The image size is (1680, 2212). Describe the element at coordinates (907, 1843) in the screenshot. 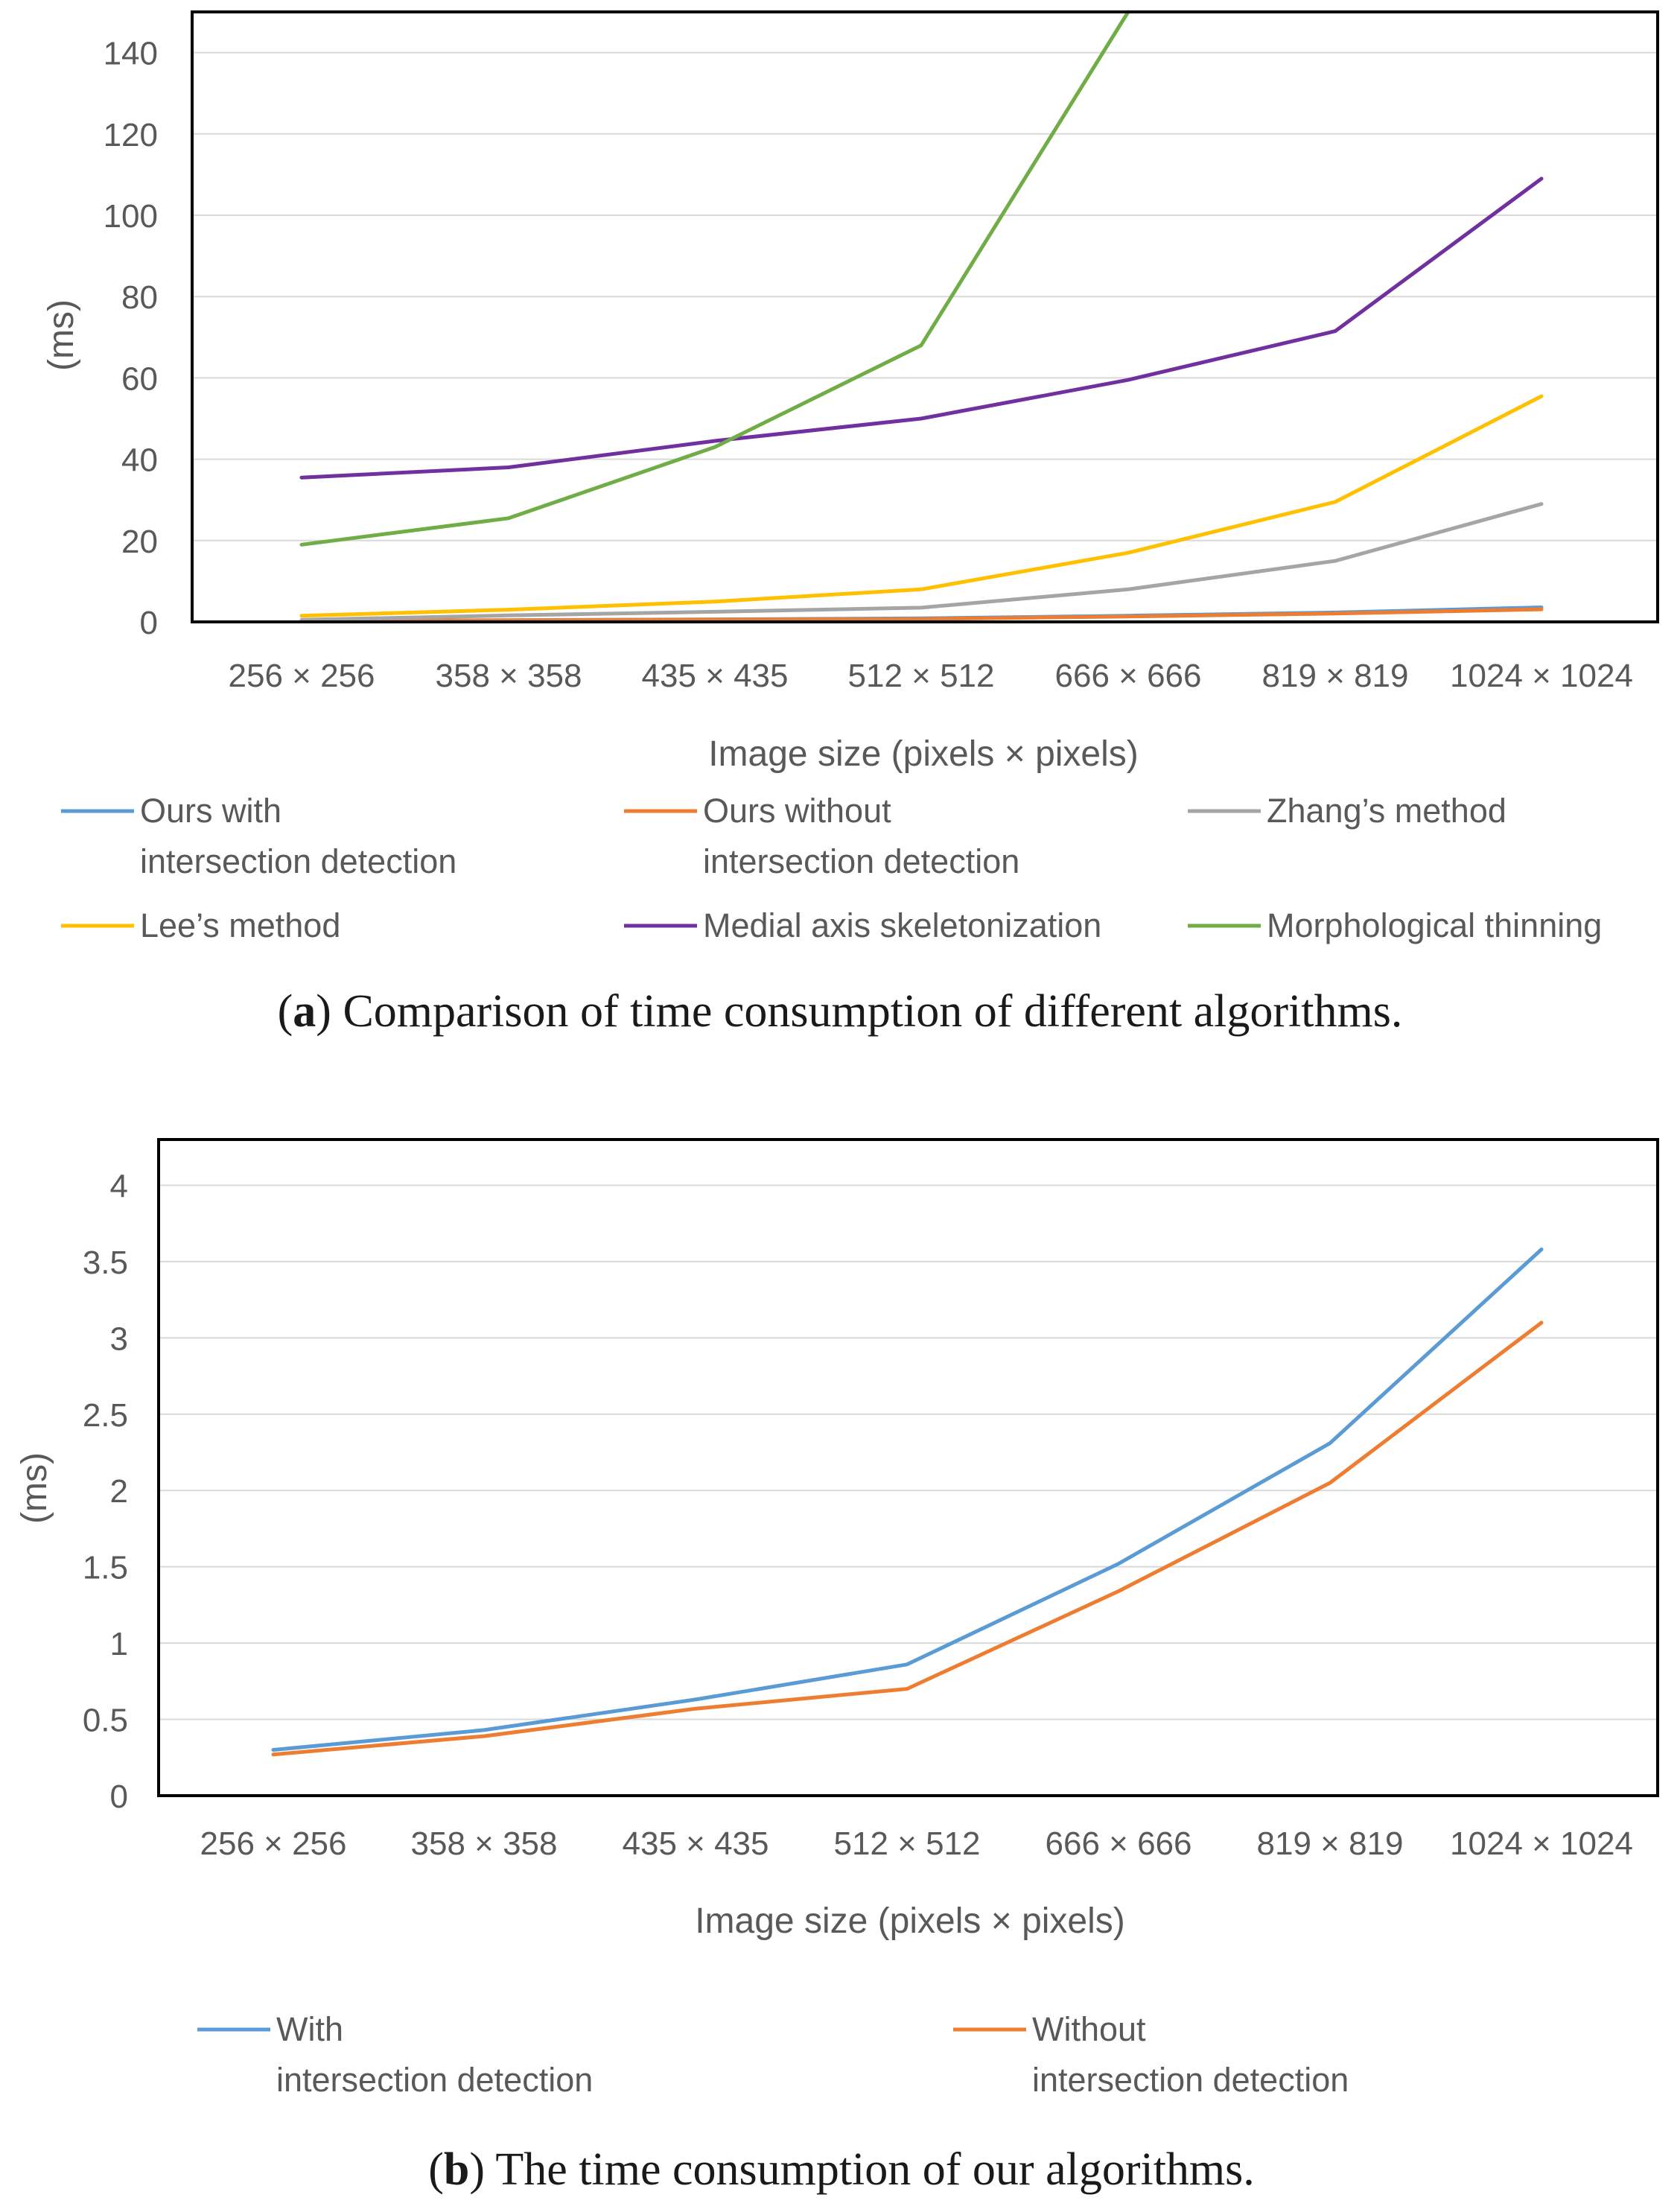

I see `x-tick-label-b-3: 512 × 512` at that location.